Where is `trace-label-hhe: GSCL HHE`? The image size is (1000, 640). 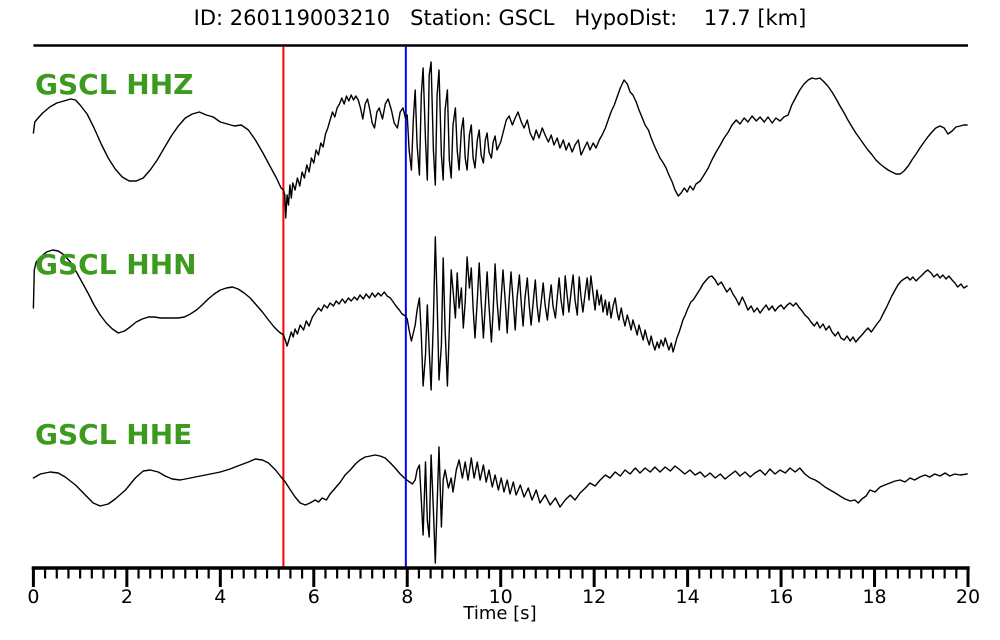
trace-label-hhe: GSCL HHE is located at coordinates (114, 434).